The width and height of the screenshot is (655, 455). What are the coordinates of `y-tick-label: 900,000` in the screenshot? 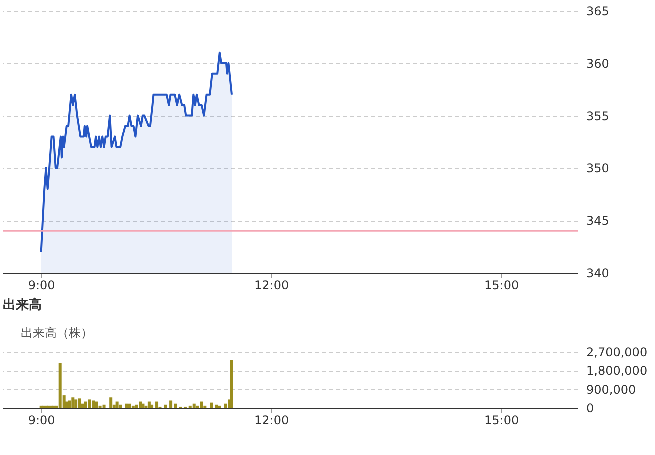 It's located at (611, 389).